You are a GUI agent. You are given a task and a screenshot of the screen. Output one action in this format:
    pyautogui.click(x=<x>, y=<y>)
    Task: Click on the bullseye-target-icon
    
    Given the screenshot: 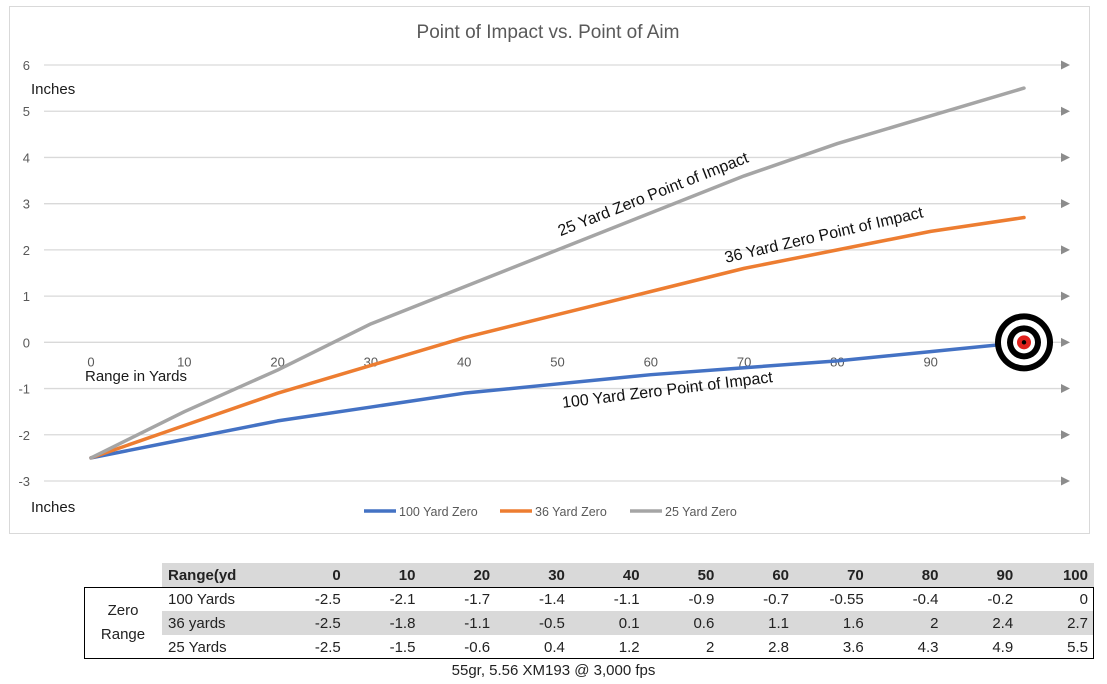 What is the action you would take?
    pyautogui.click(x=1024, y=342)
    